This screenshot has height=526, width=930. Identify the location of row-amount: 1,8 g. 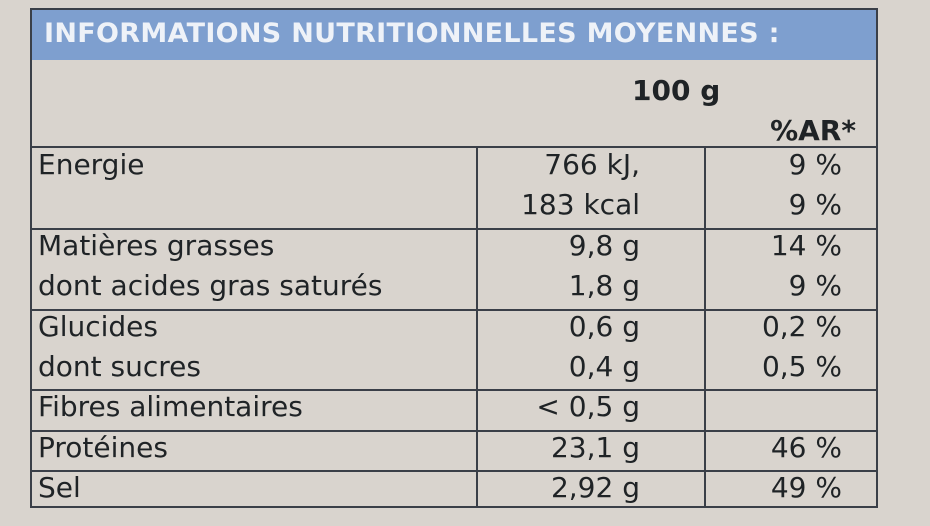
(604, 286).